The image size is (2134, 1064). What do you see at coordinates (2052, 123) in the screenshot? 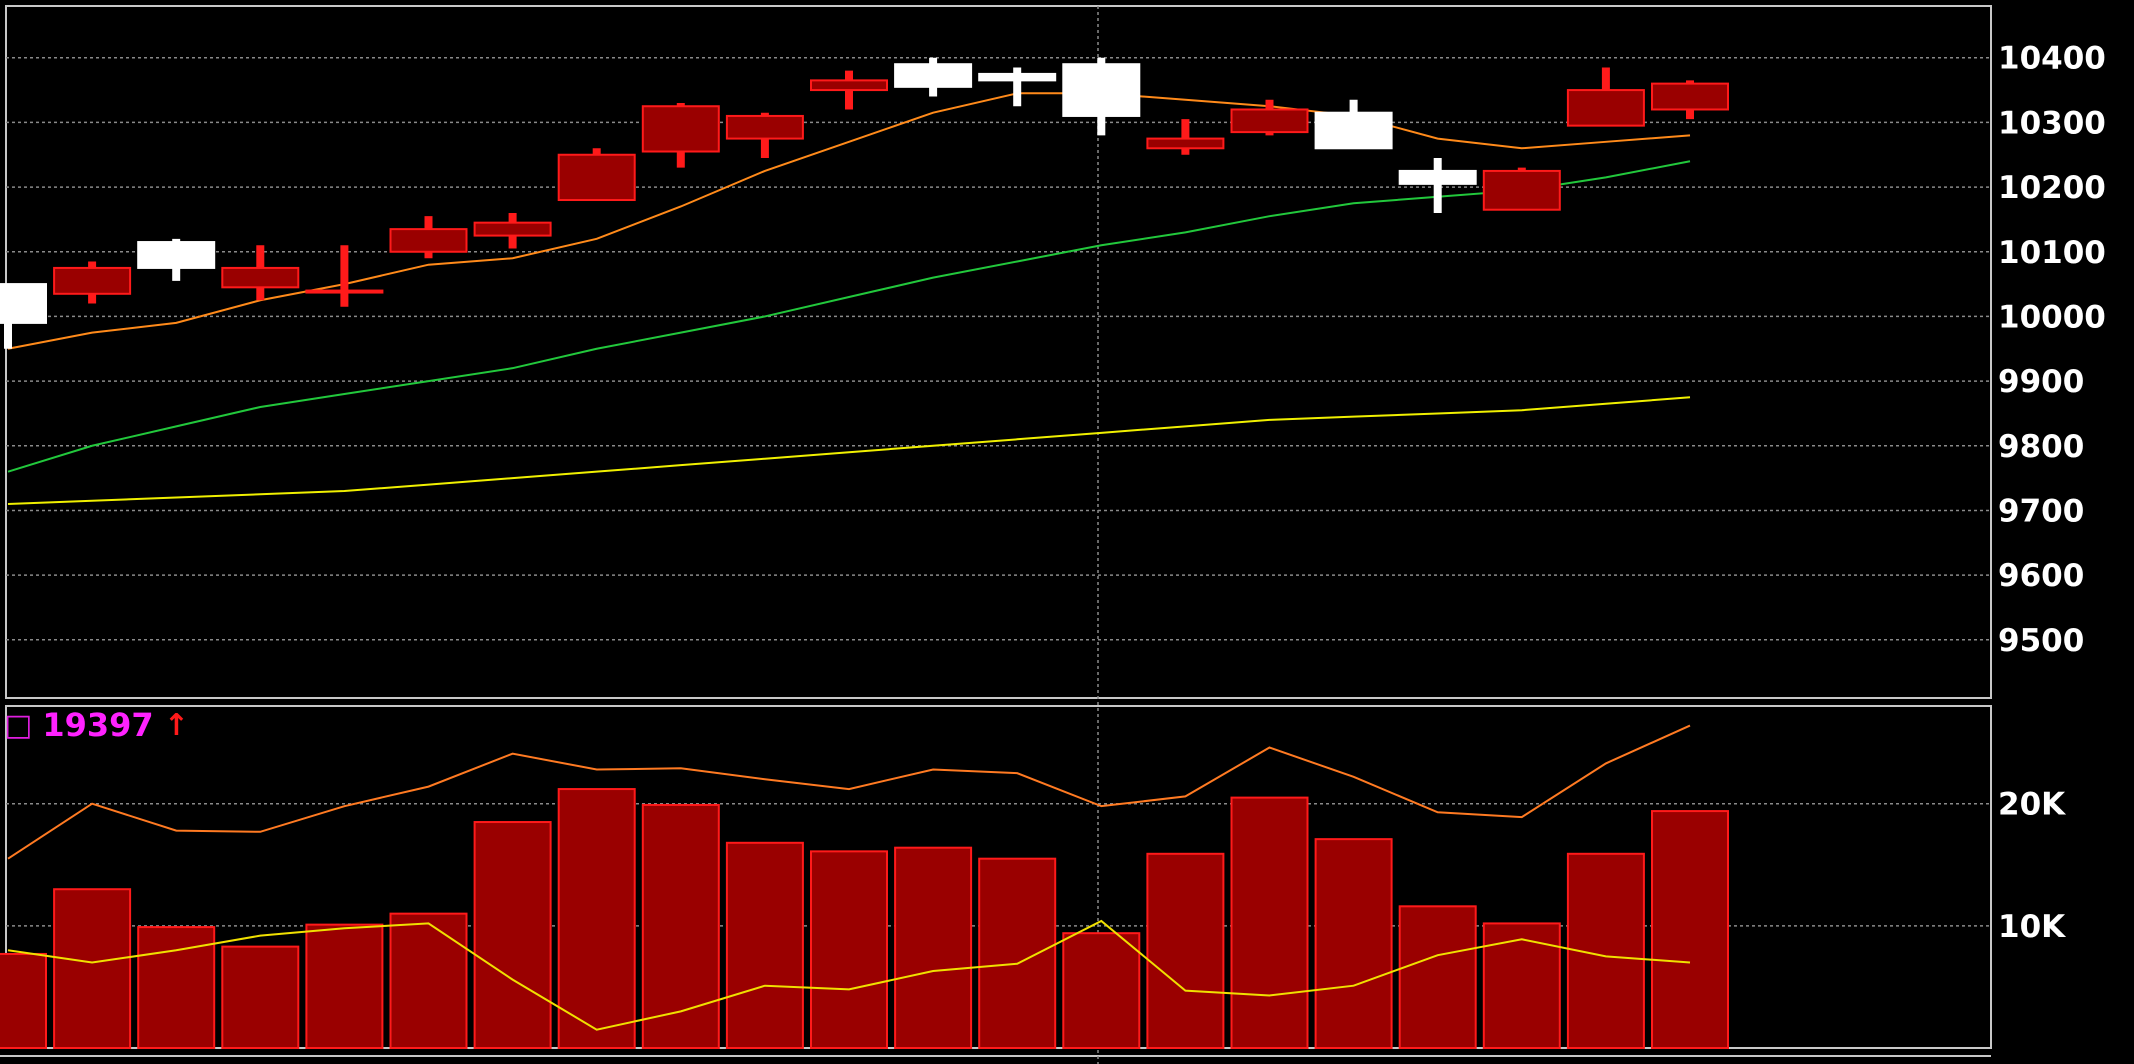
I see `price-axis-tick-label: 10300` at bounding box center [2052, 123].